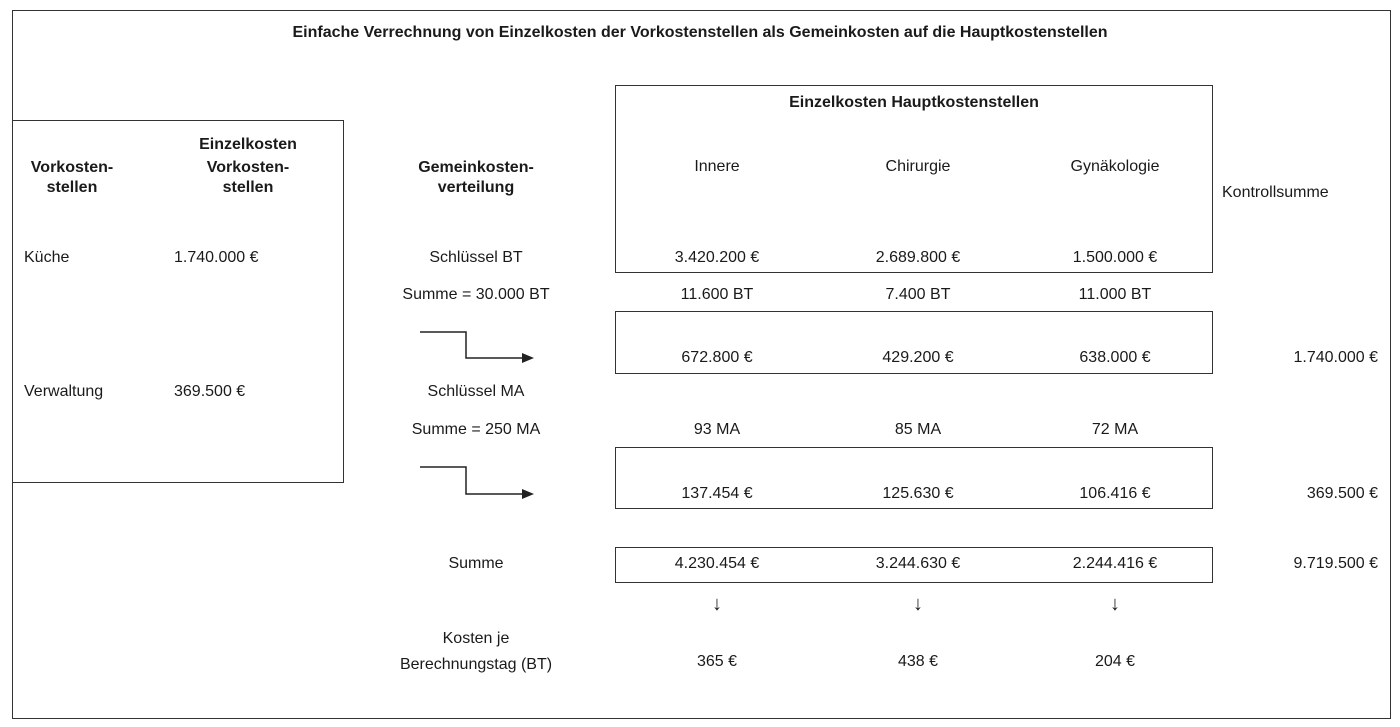 This screenshot has height=727, width=1400. What do you see at coordinates (1335, 563) in the screenshot?
I see `control-total: 9.719.500 €` at bounding box center [1335, 563].